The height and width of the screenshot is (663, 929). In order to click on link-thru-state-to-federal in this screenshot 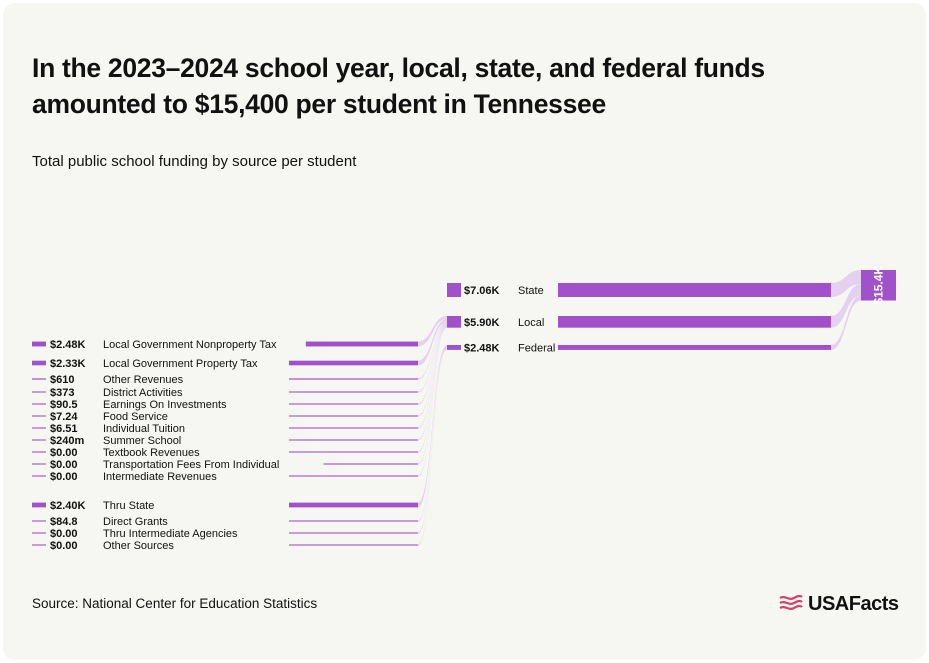, I will do `click(432, 426)`.